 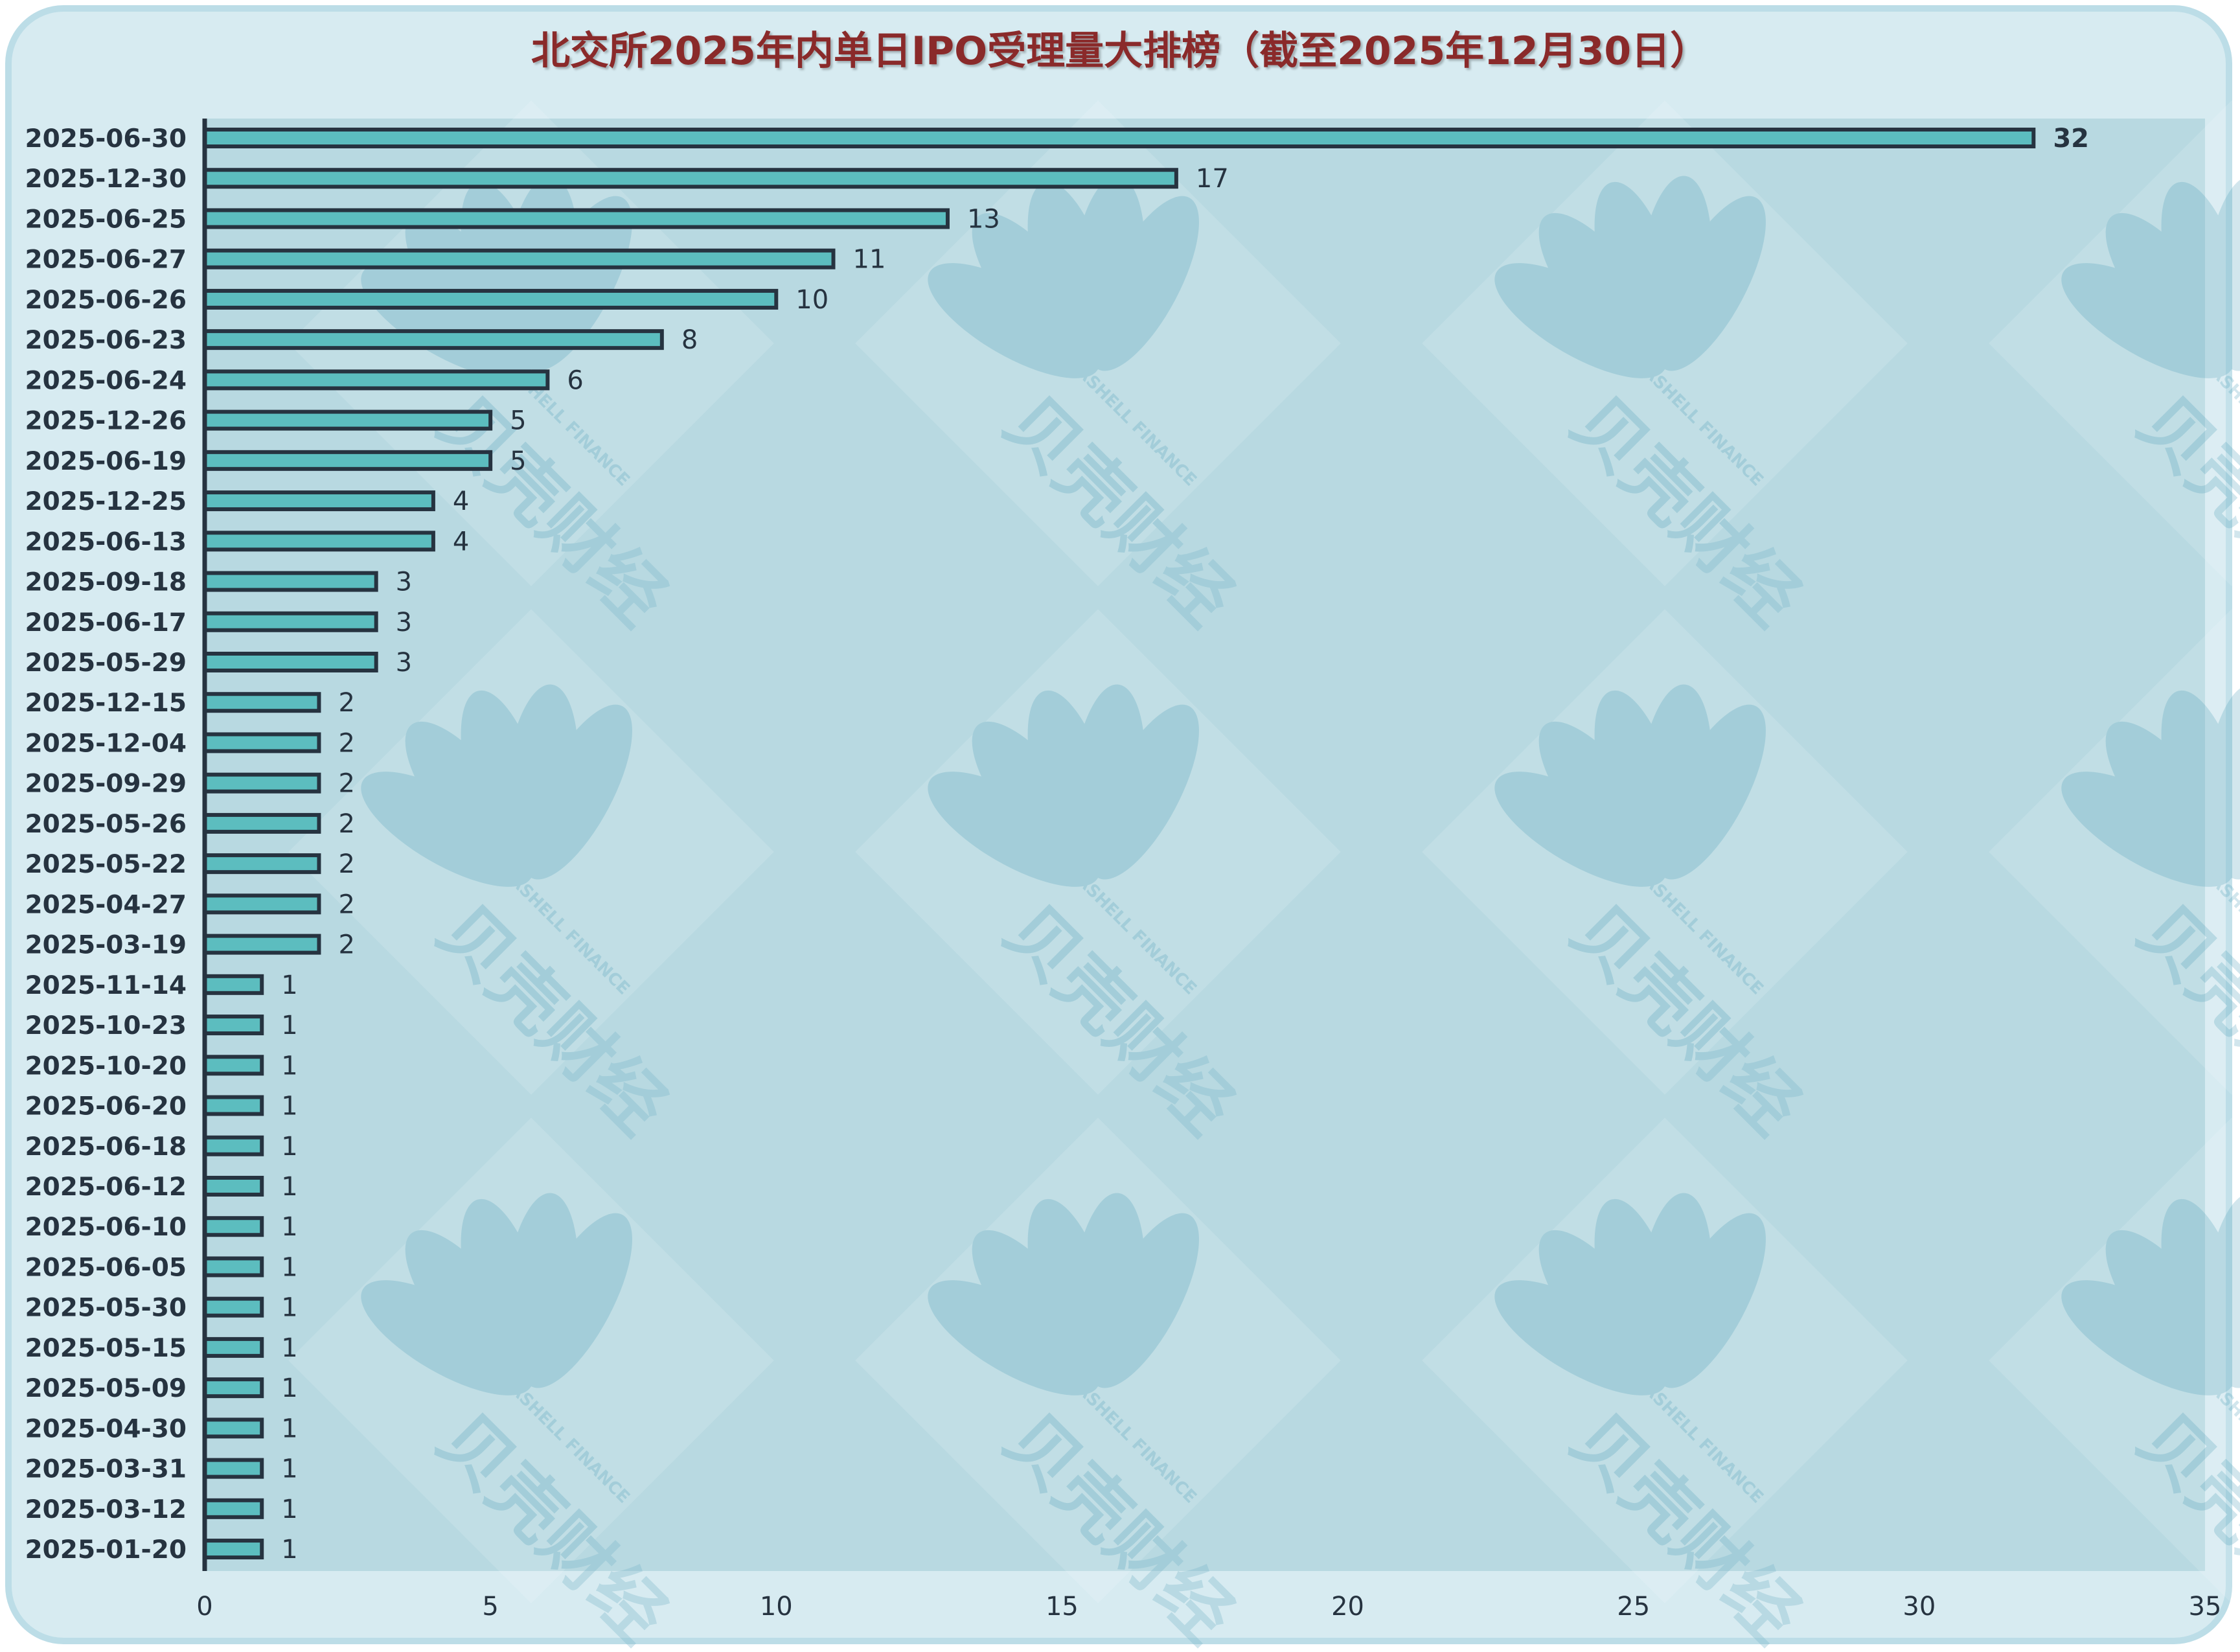 I want to click on category-label: 2025-06-10, so click(x=106, y=1227).